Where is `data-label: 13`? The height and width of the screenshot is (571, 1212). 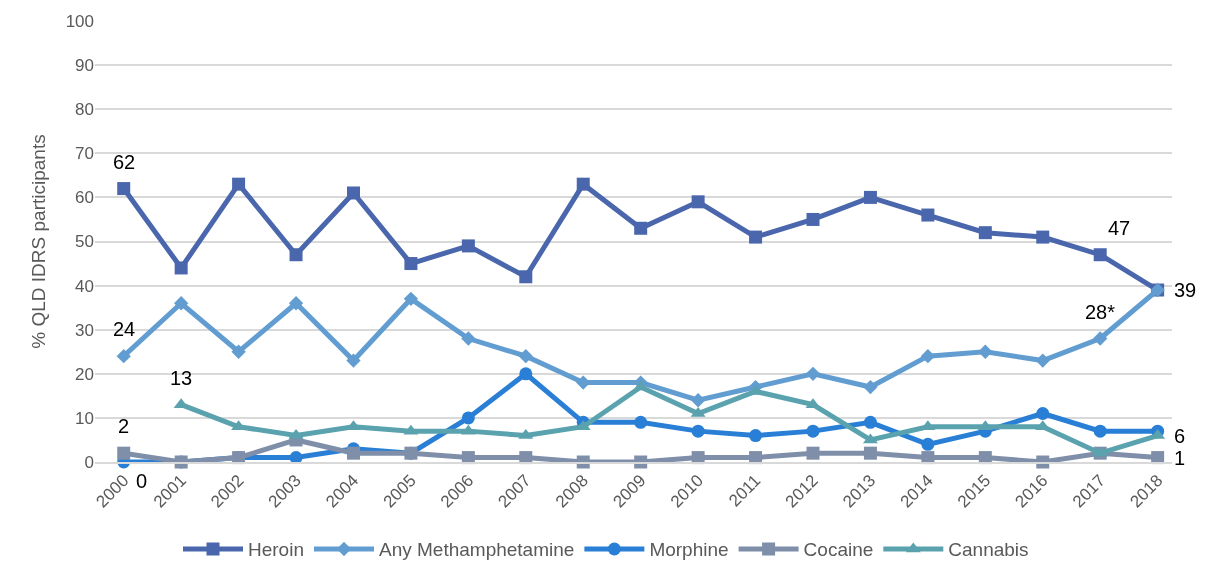 data-label: 13 is located at coordinates (181, 378).